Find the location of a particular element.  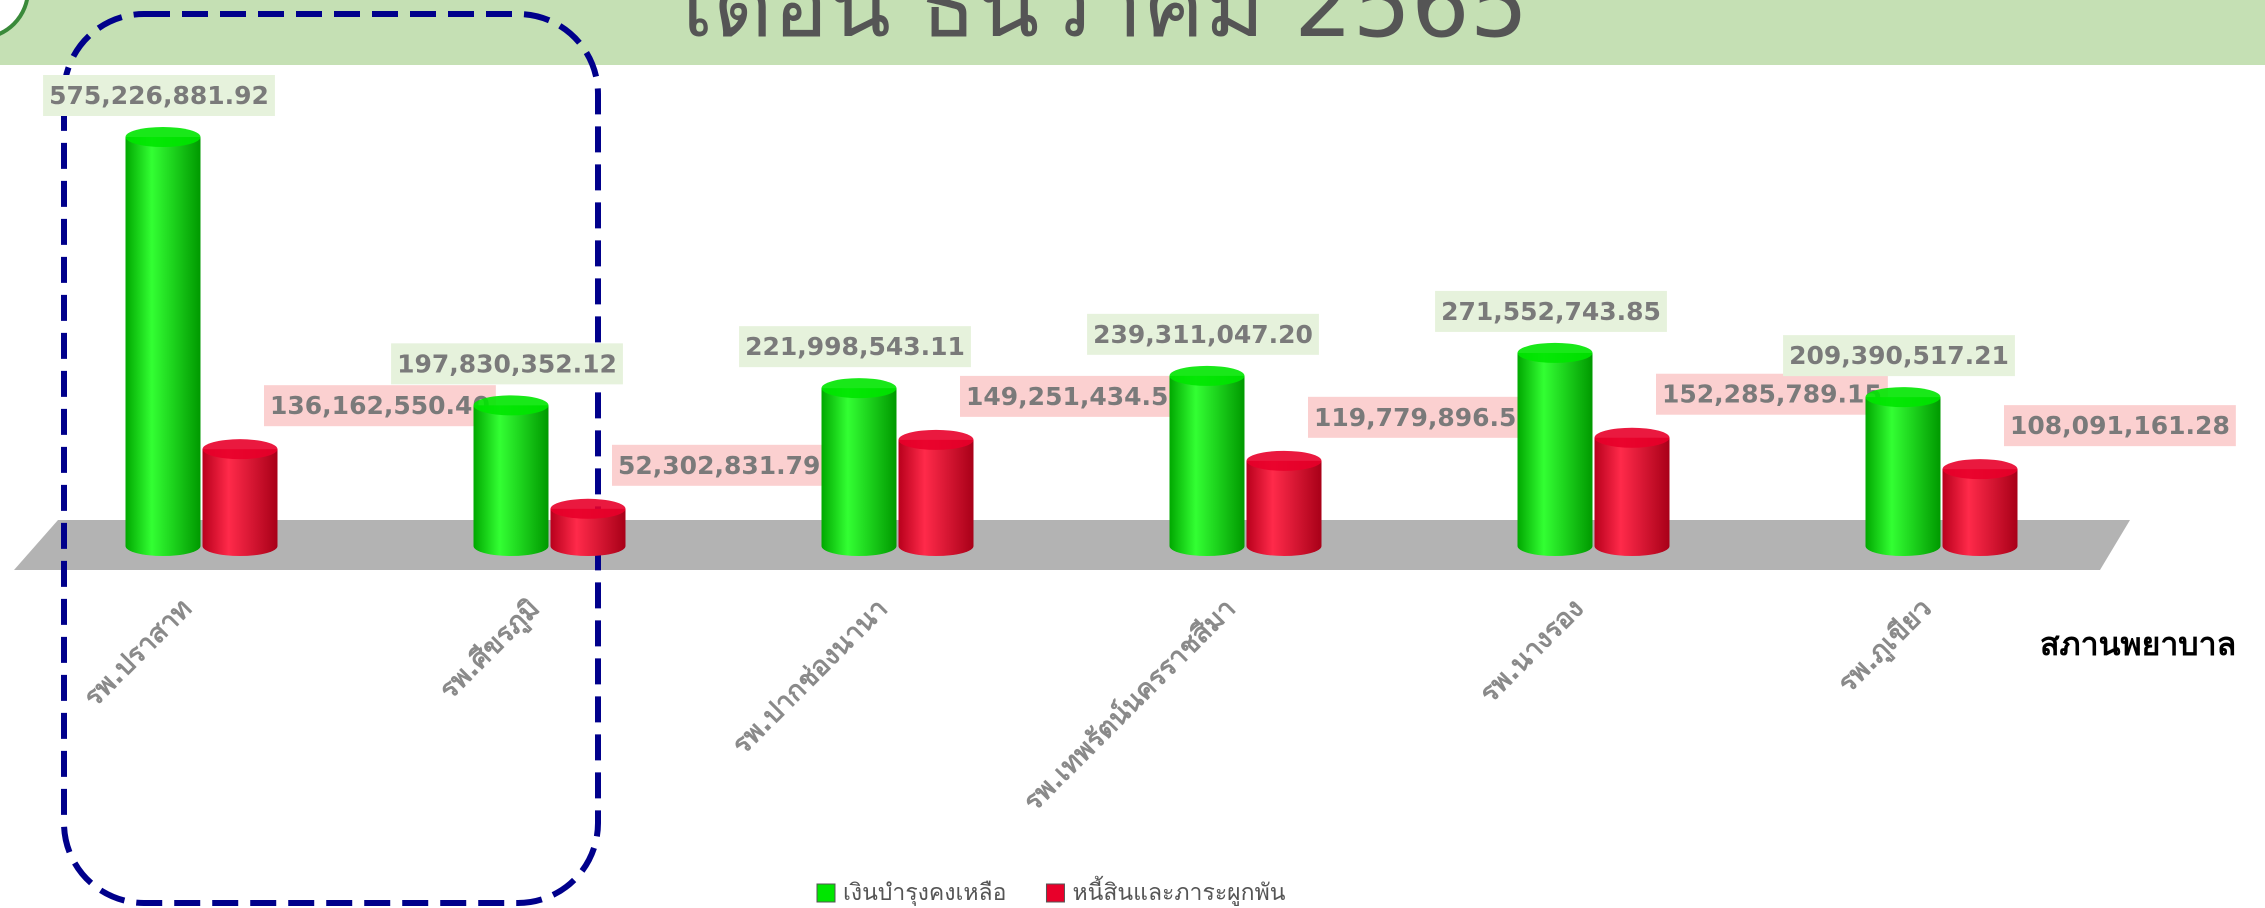

value-label: 108,091,161.28 is located at coordinates (2120, 425).